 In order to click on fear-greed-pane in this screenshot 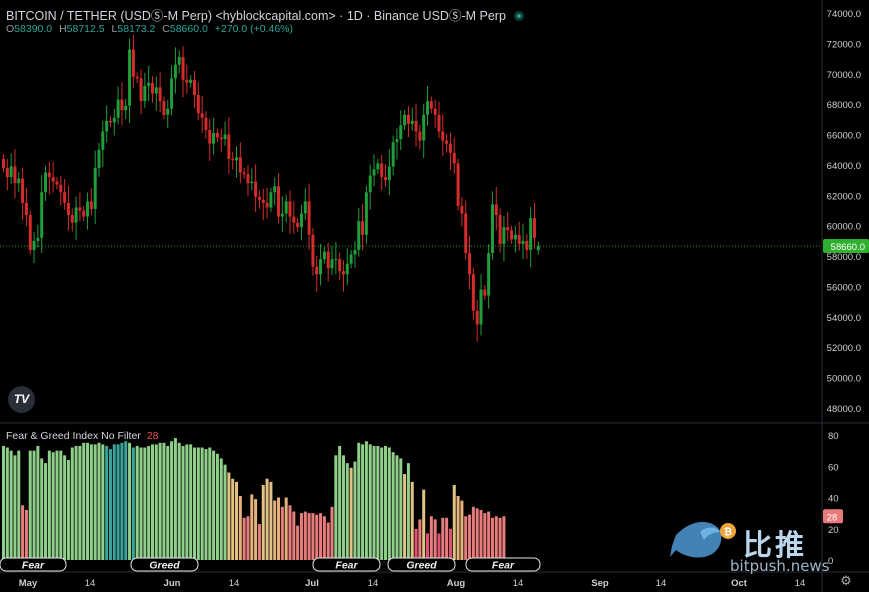, I will do `click(254, 499)`.